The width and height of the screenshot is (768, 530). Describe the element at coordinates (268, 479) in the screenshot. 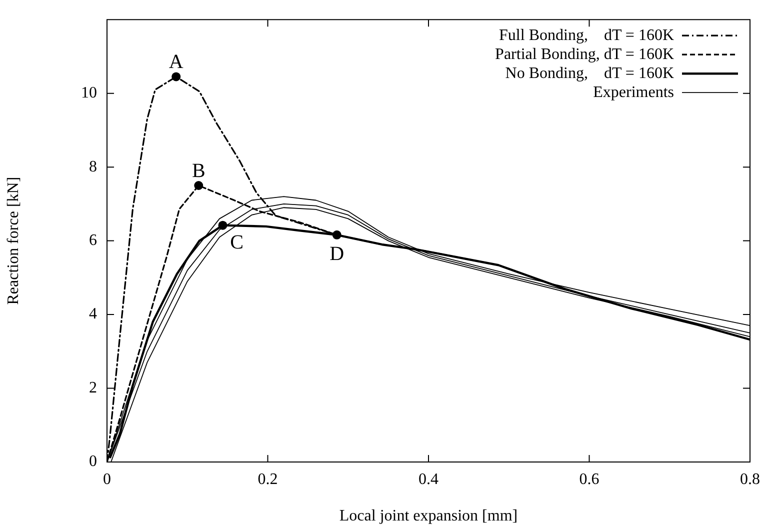

I see `x-tick-label: 0.2` at that location.